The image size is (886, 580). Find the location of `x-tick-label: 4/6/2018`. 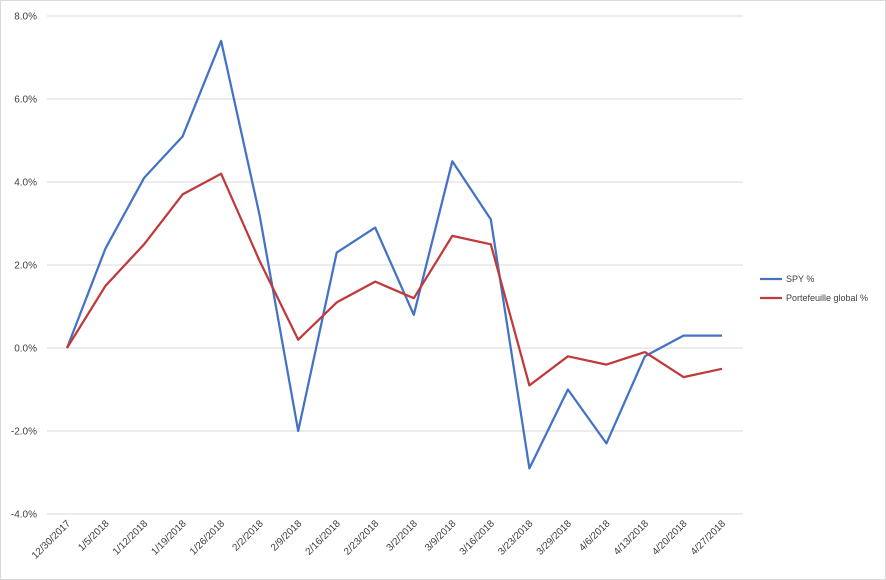

x-tick-label: 4/6/2018 is located at coordinates (595, 536).